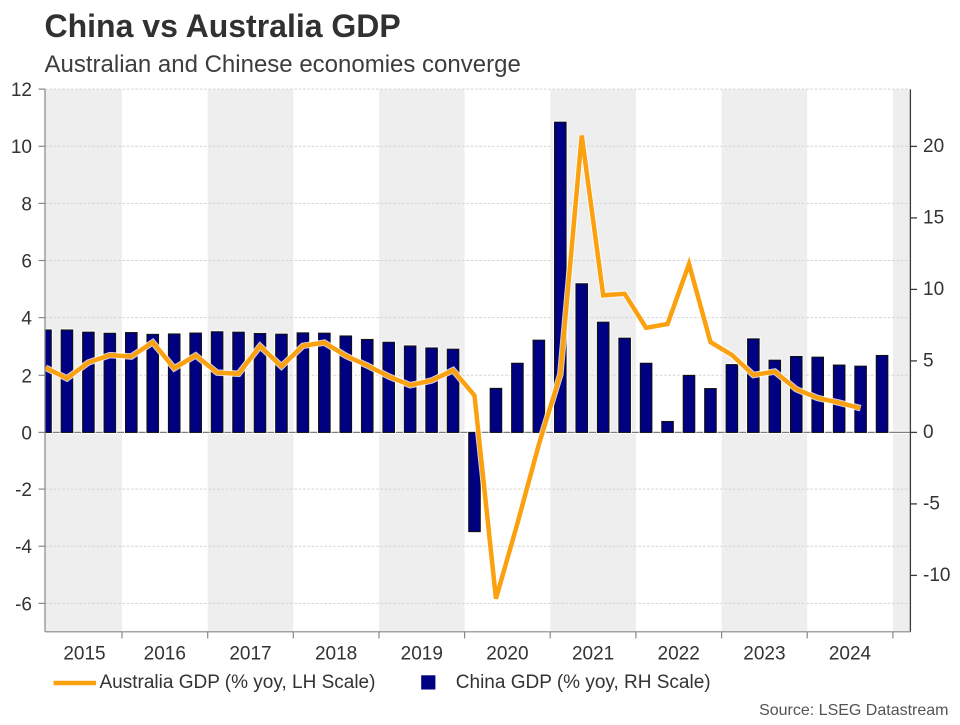  Describe the element at coordinates (593, 654) in the screenshot. I see `svg-text: 2021` at that location.